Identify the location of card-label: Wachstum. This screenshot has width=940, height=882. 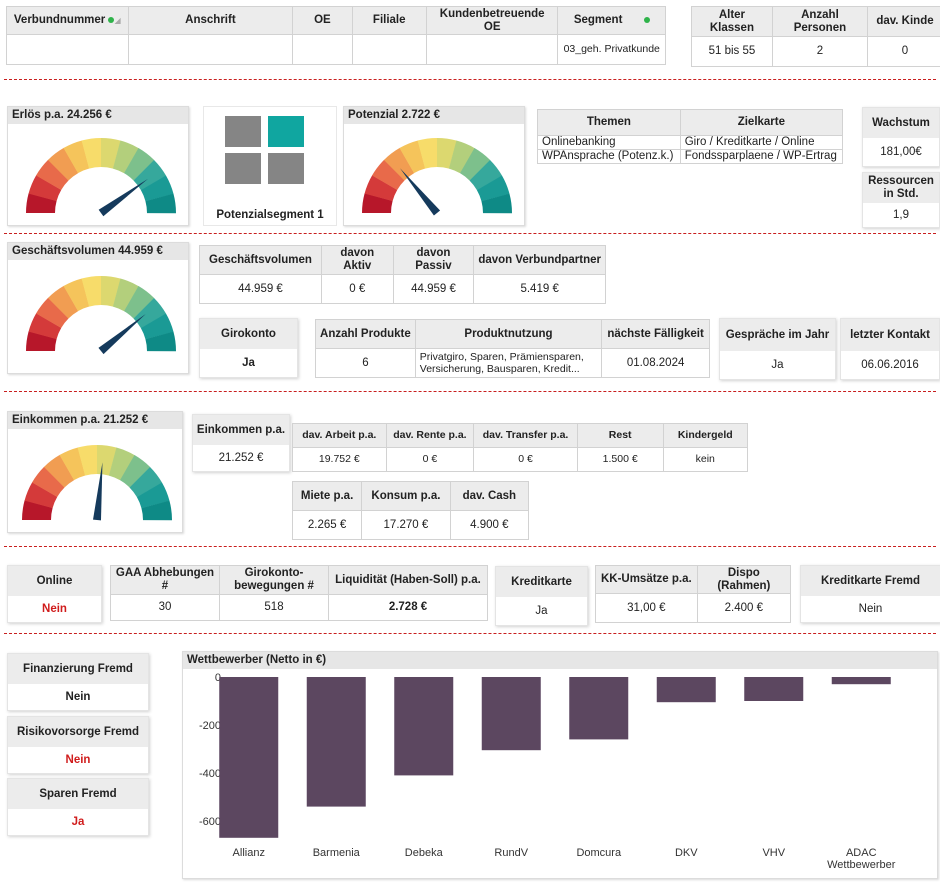
(901, 123).